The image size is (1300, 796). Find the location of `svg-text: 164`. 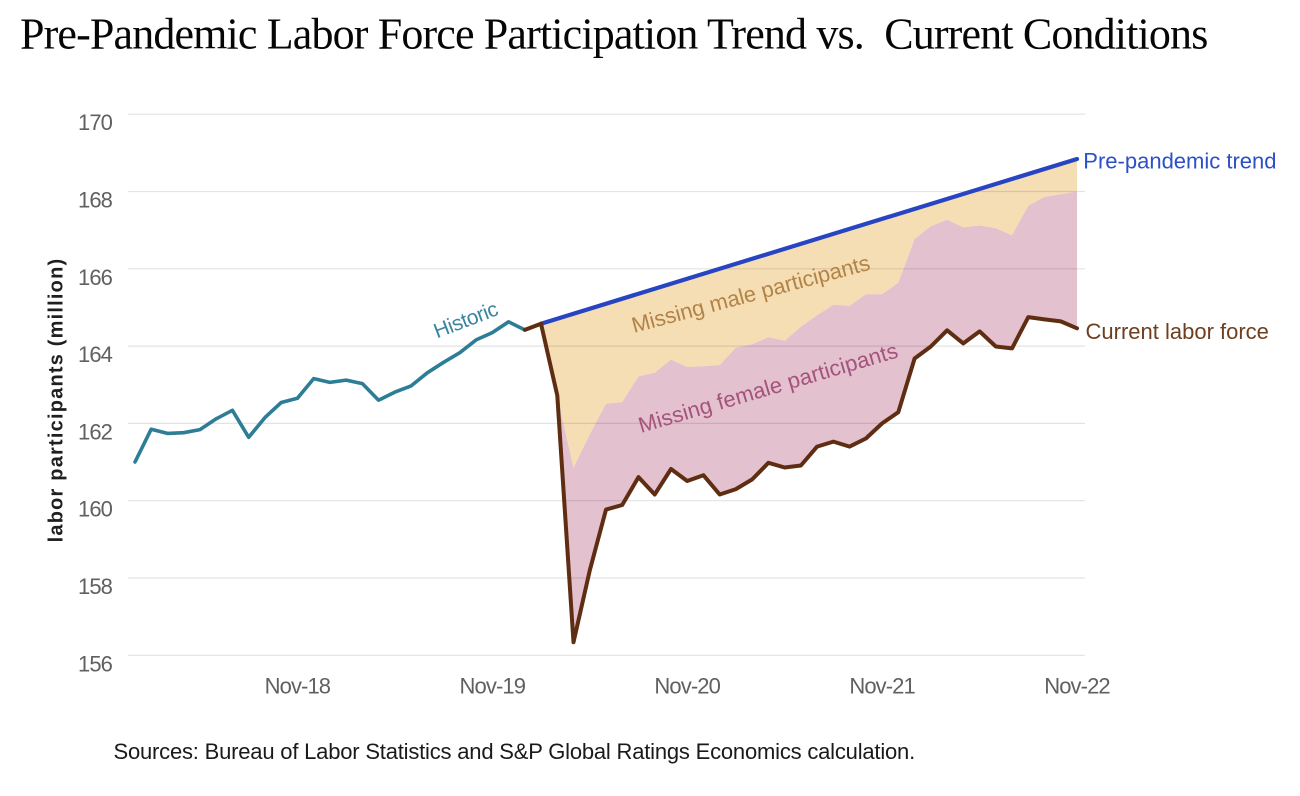

svg-text: 164 is located at coordinates (95, 354).